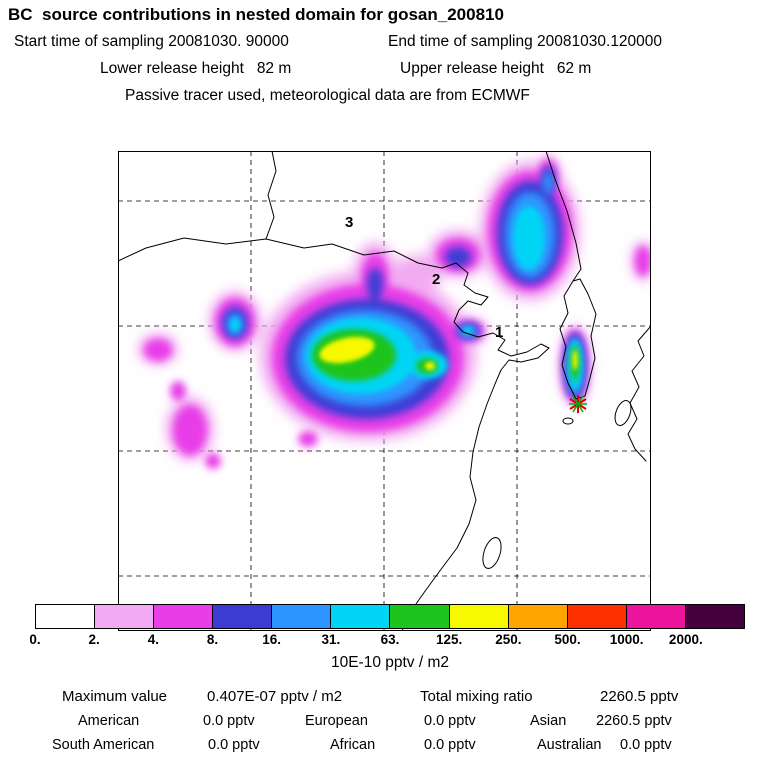  What do you see at coordinates (578, 404) in the screenshot?
I see `gosan-site-marker` at bounding box center [578, 404].